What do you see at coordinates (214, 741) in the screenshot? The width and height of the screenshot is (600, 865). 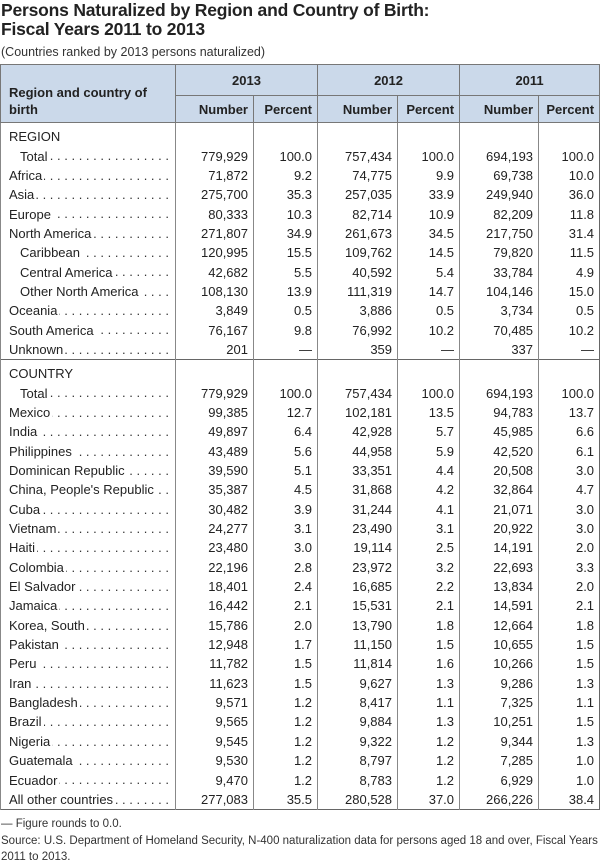 I see `cell-number-2013: 9,545` at bounding box center [214, 741].